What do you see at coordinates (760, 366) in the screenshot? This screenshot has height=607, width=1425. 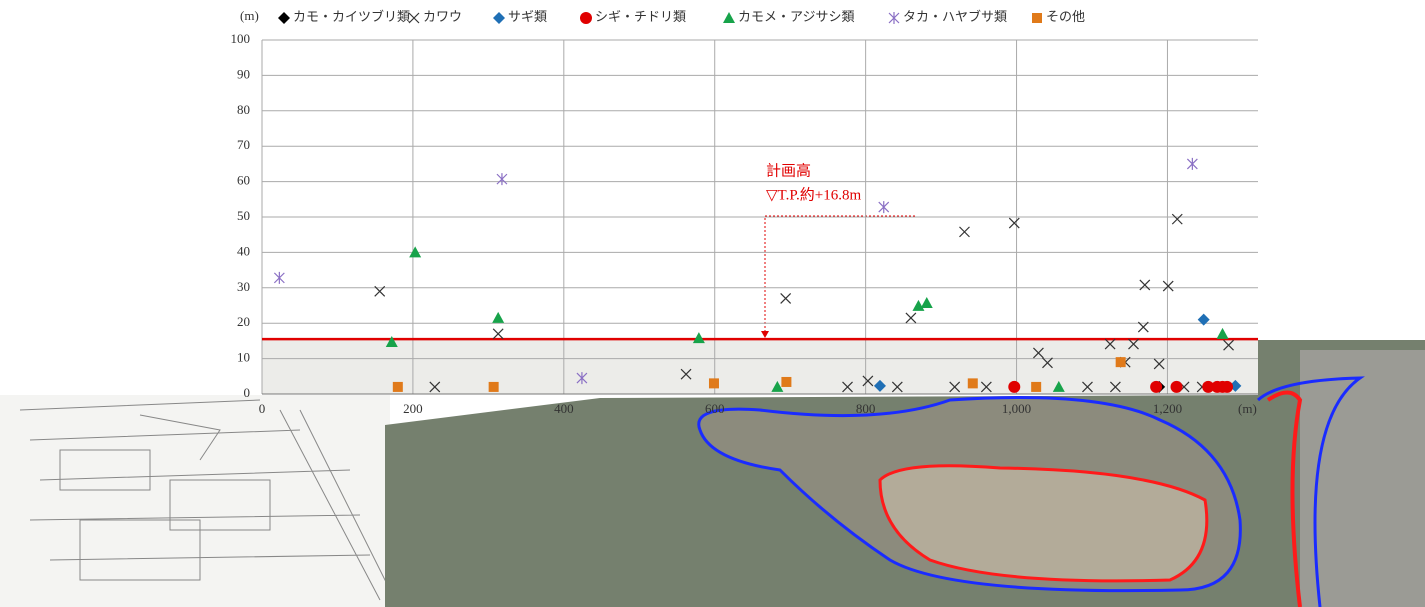 I see `plot-shade` at bounding box center [760, 366].